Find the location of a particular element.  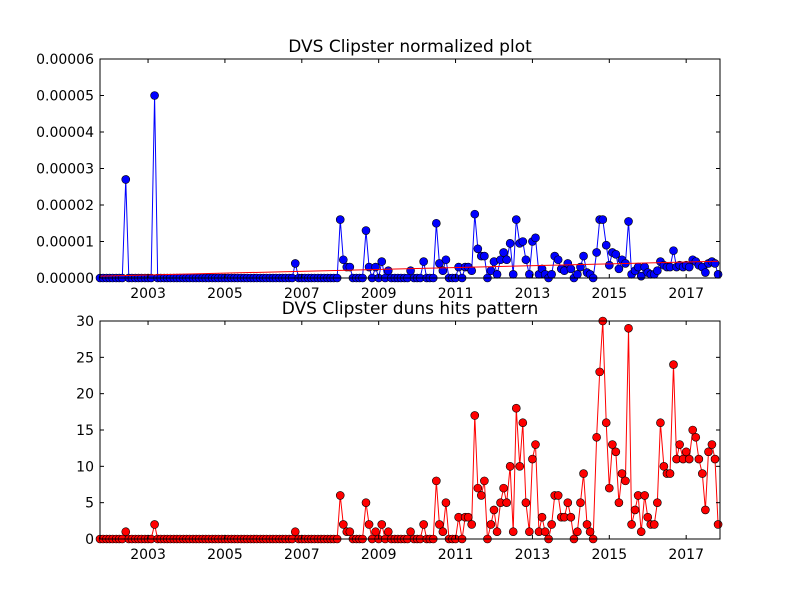

y-tick-label: 30 is located at coordinates (85, 322).